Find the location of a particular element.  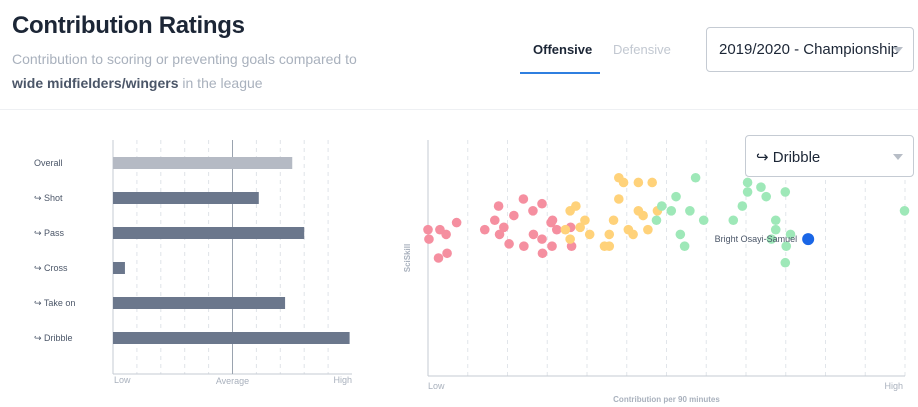

season-select: 2019/2020 - Championship is located at coordinates (810, 49).